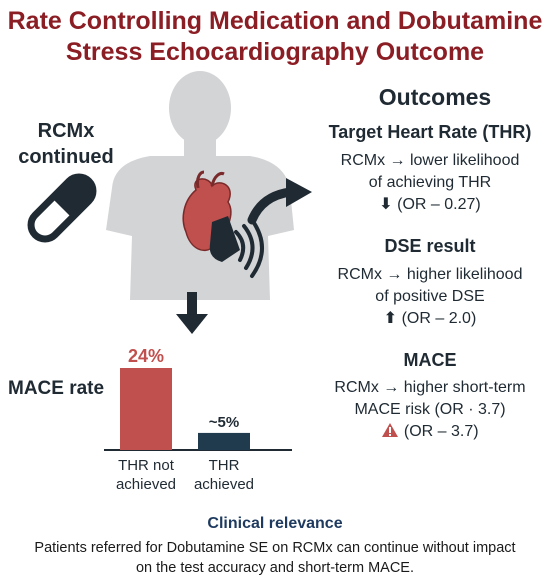  I want to click on dse-line-2: of positive DSE, so click(430, 296).